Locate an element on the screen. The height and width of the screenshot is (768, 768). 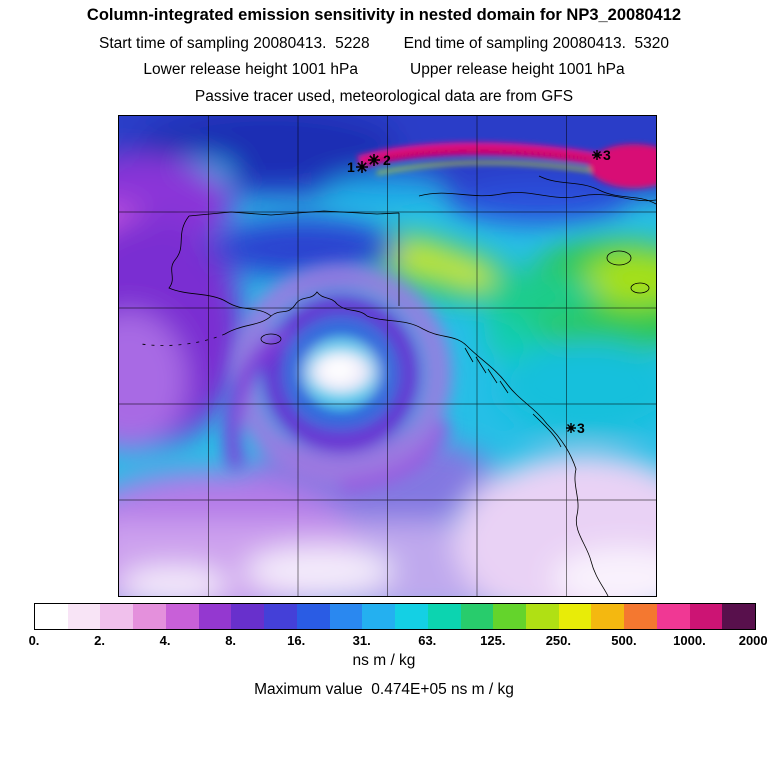
colorbar-tick-label: 2. is located at coordinates (99, 640).